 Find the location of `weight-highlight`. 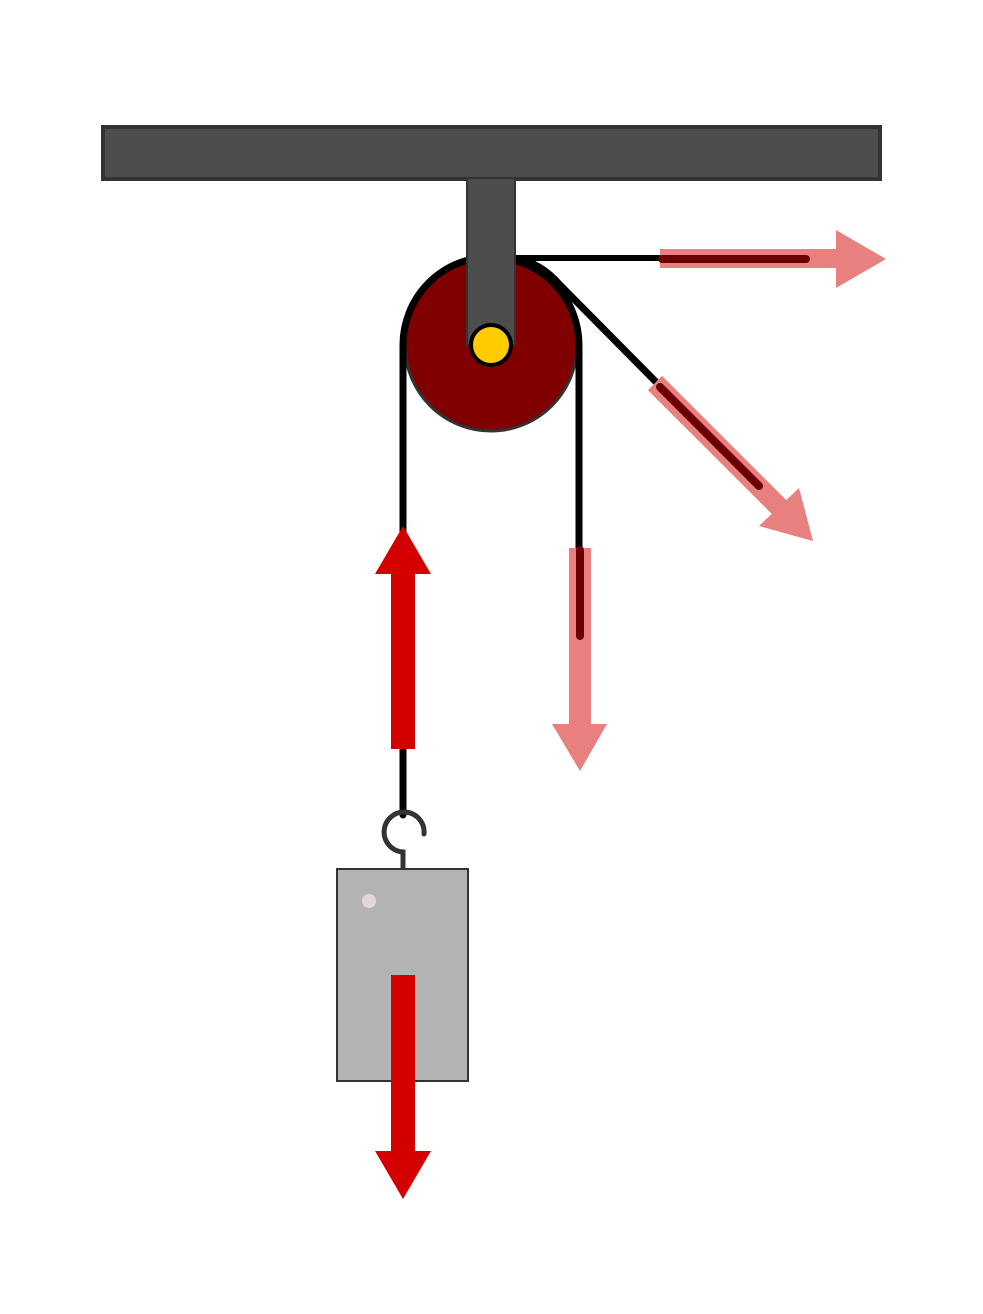

weight-highlight is located at coordinates (369, 901).